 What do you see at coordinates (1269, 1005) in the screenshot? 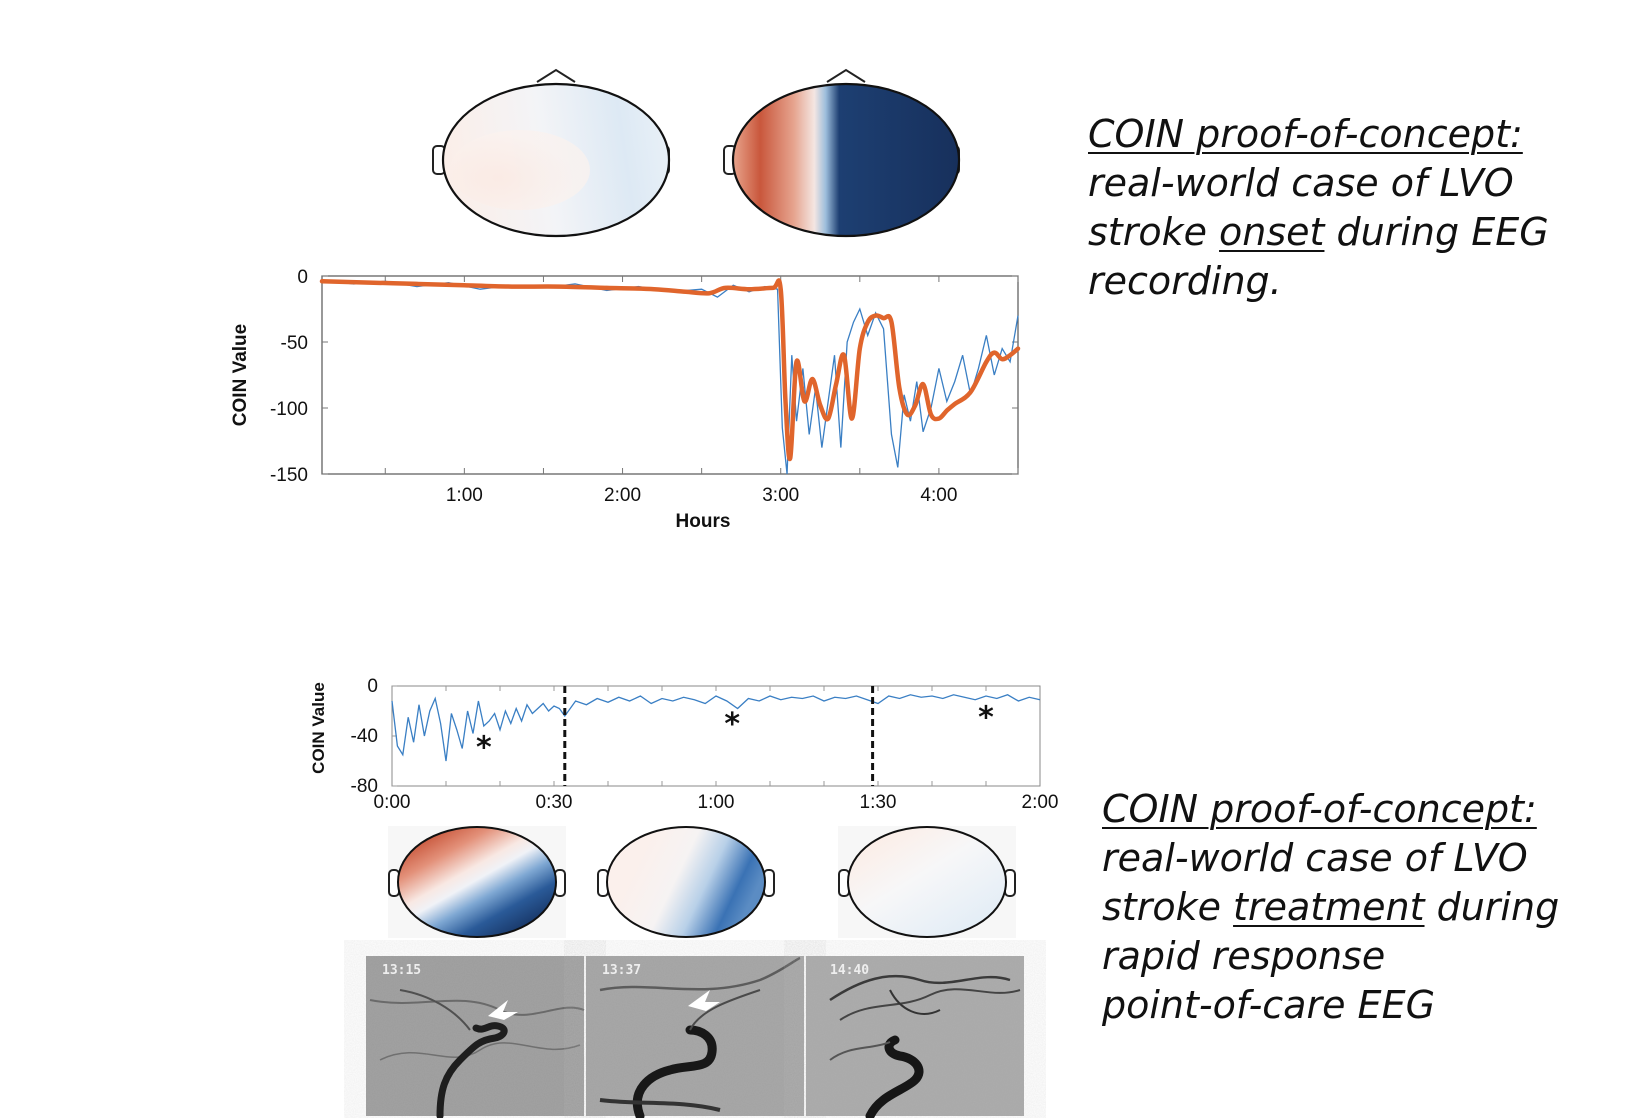
I see `caption-treatment-line5: point-of-care EEG` at bounding box center [1269, 1005].